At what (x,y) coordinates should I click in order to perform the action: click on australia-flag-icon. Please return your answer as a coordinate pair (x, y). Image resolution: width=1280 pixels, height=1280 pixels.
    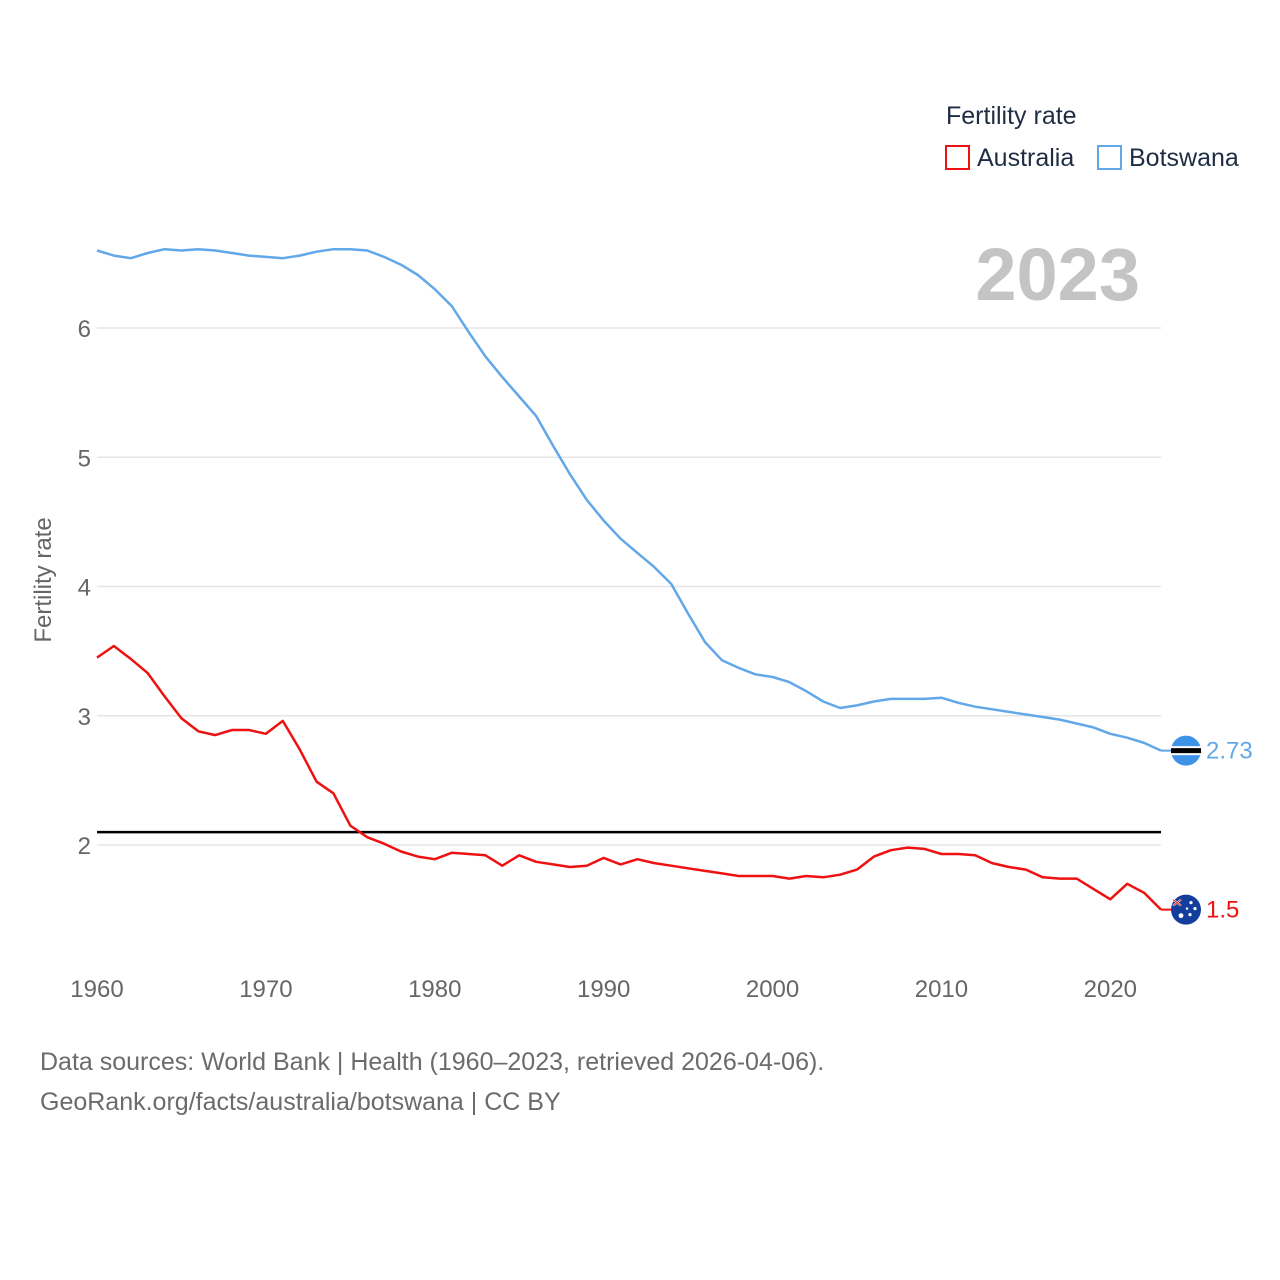
    Looking at the image, I should click on (1186, 909).